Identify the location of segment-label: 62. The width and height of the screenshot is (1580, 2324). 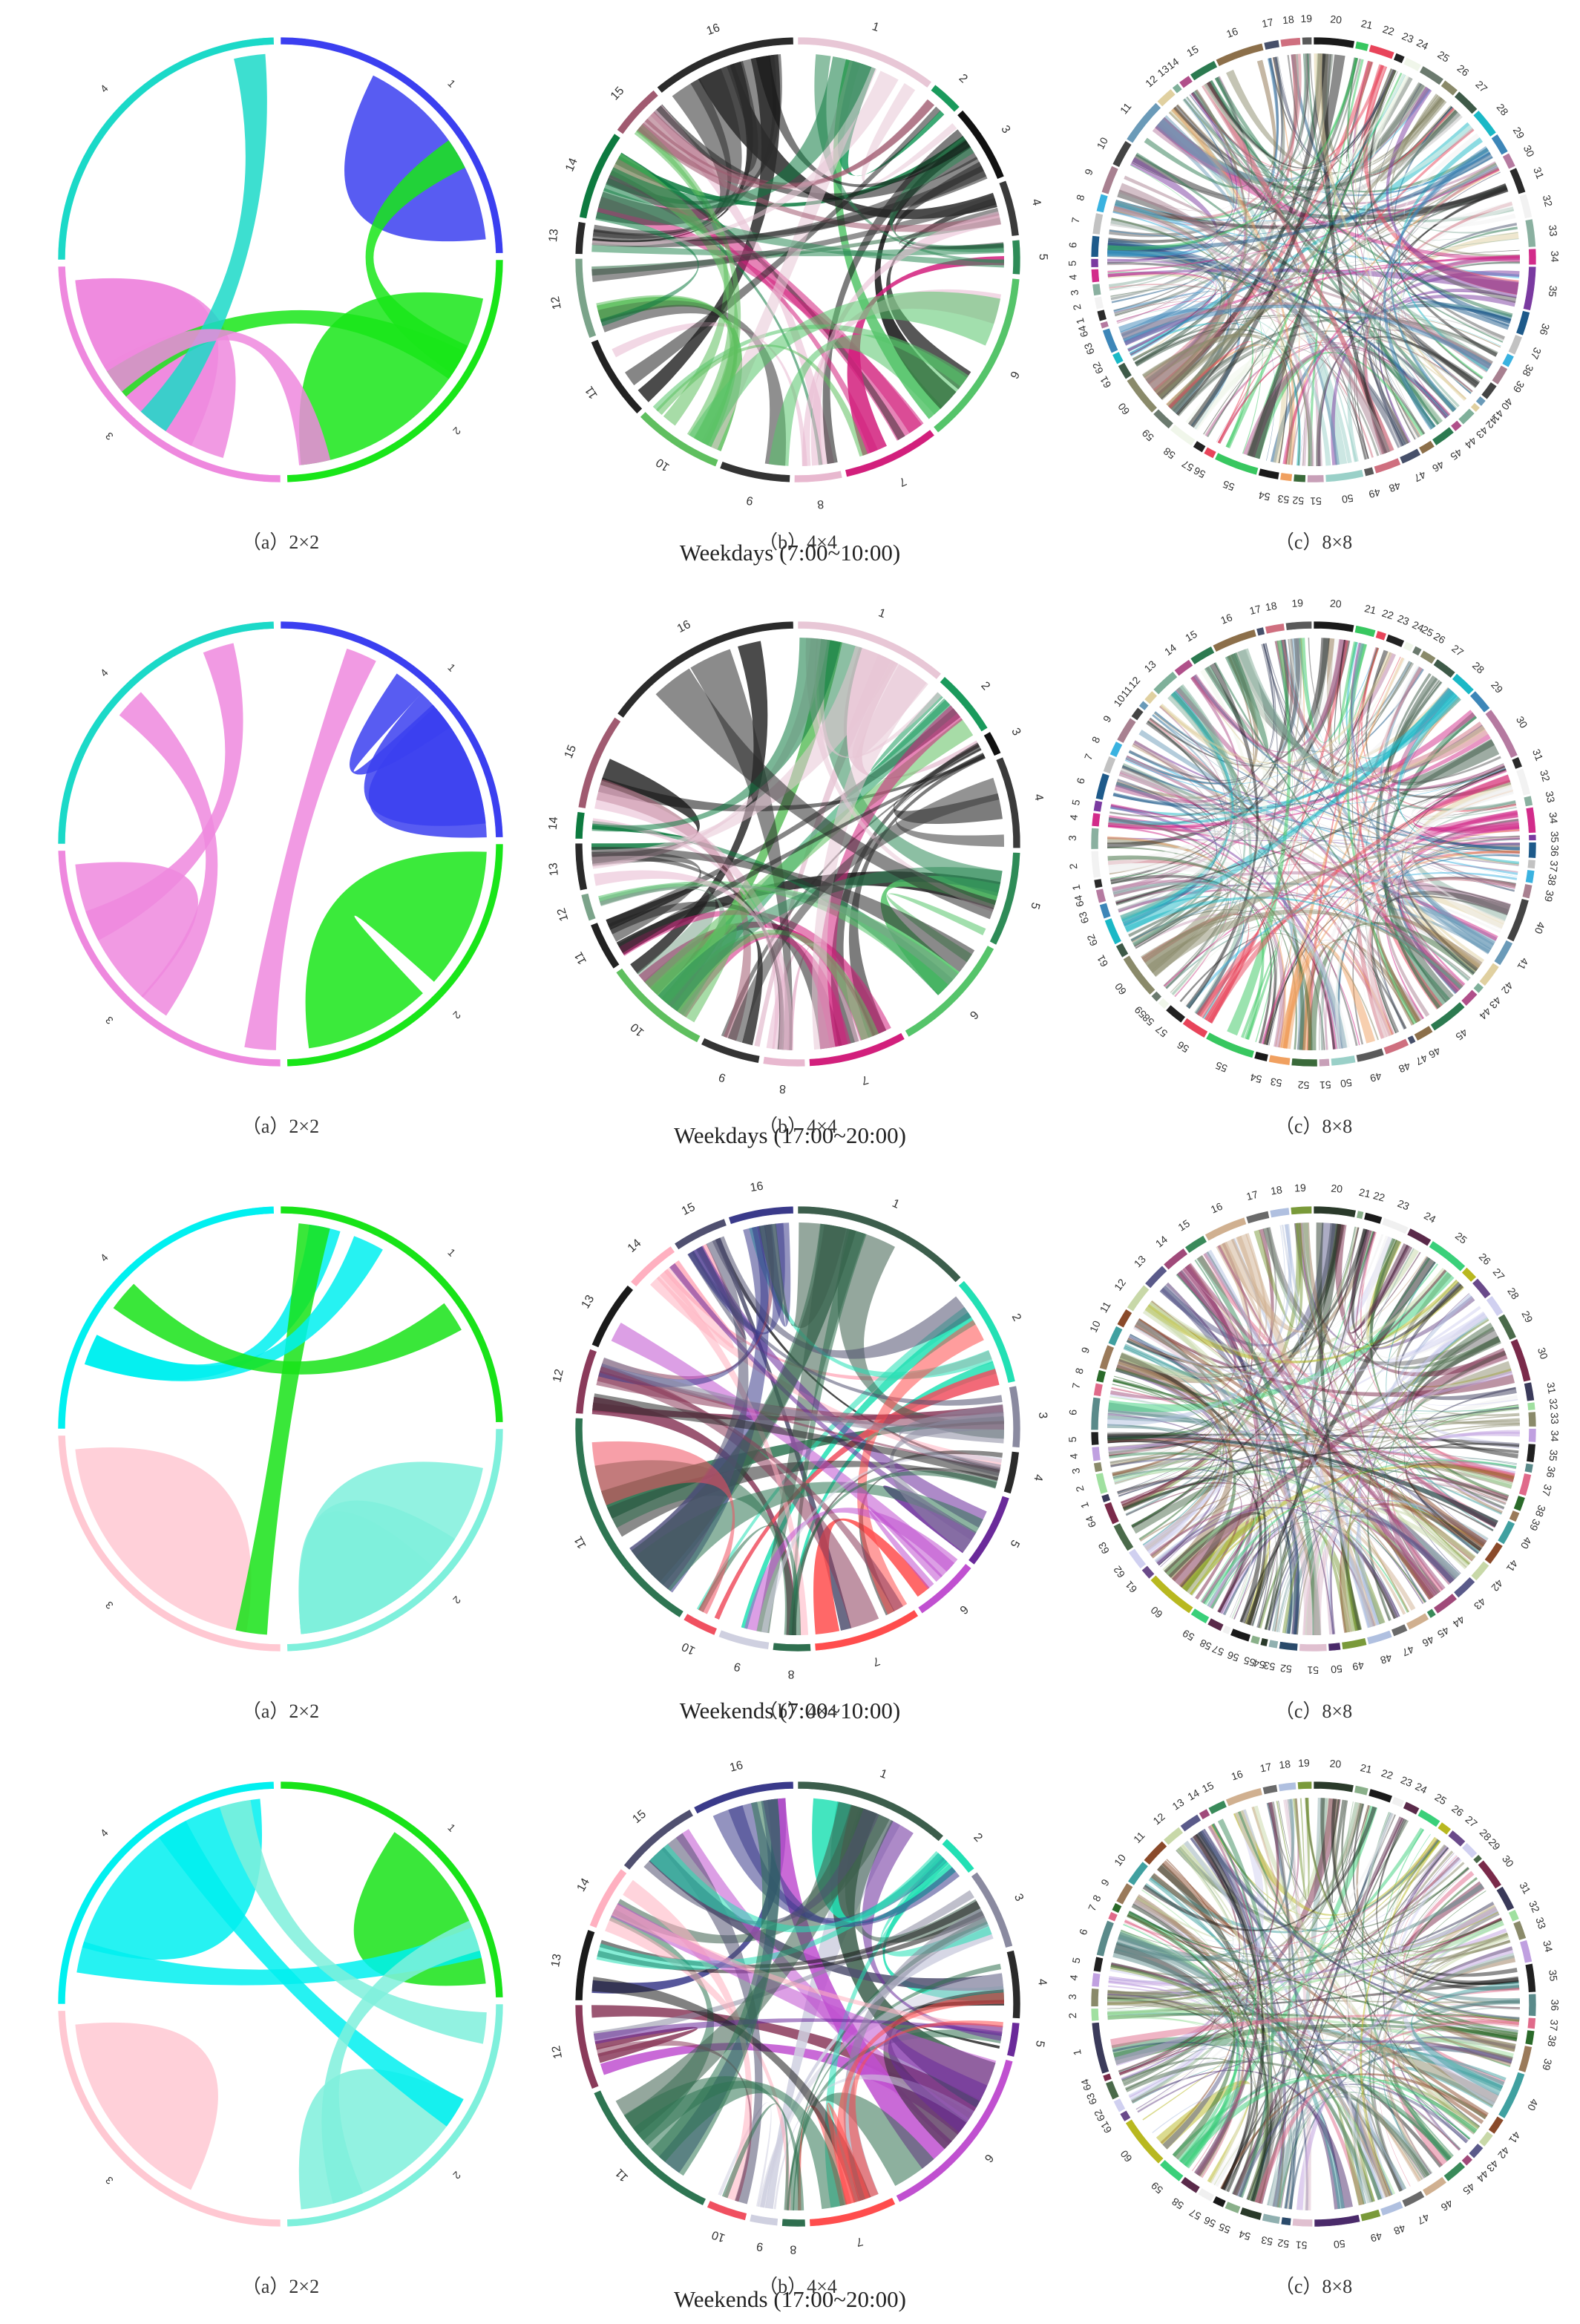
(1092, 940).